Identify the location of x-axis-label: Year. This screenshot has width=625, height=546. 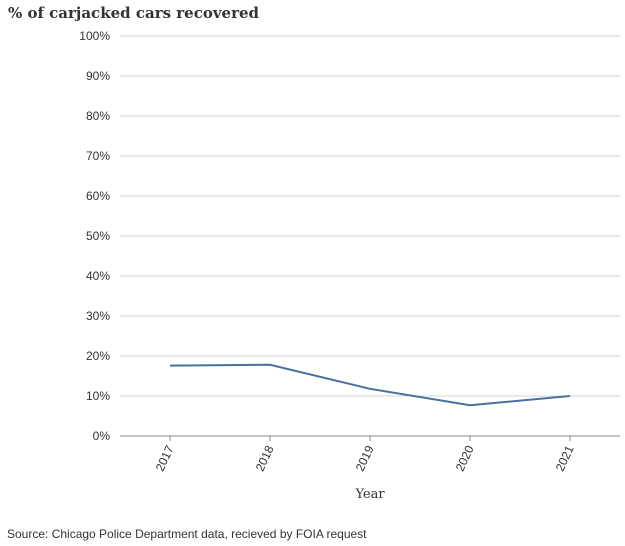
(369, 494).